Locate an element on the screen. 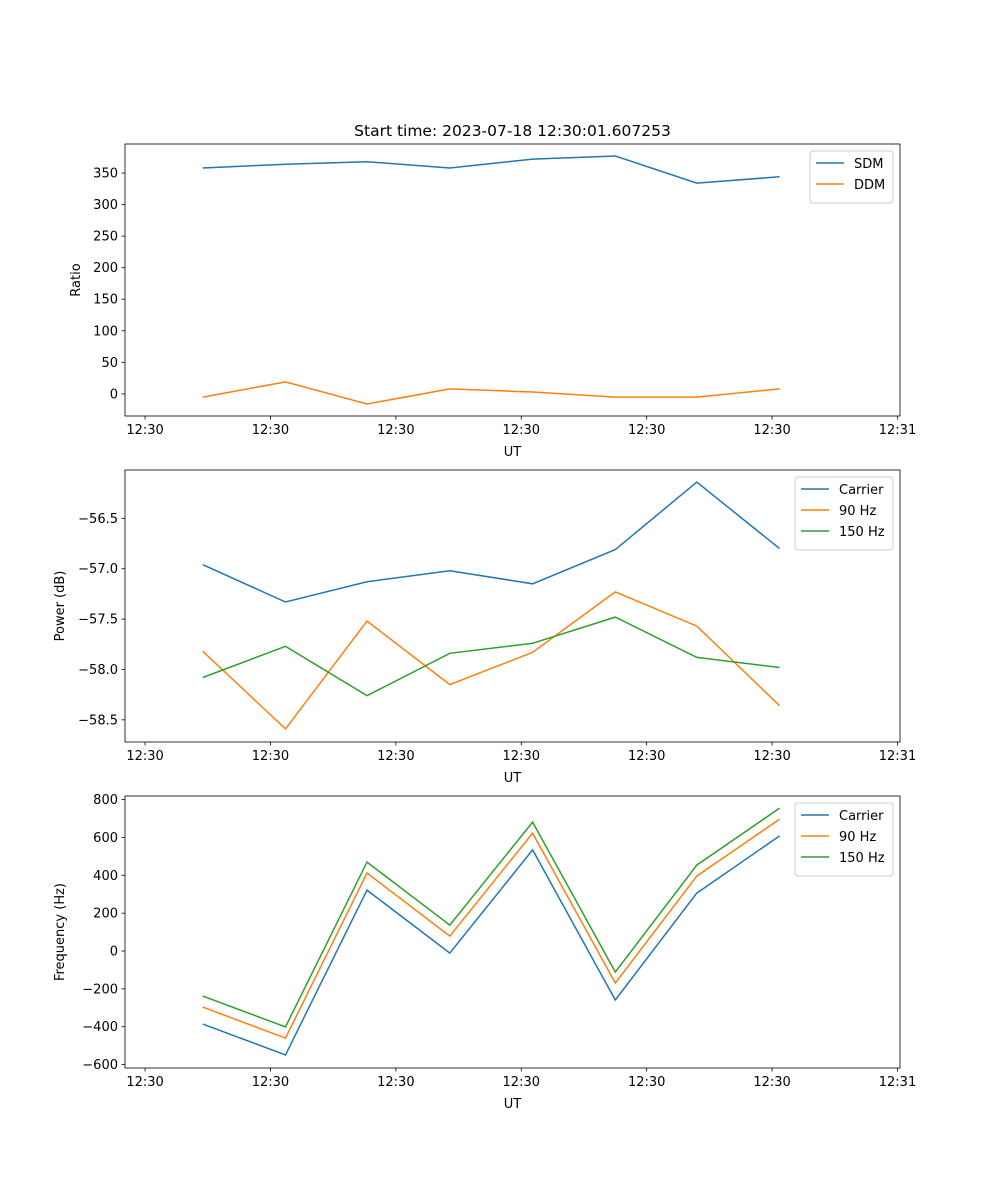 The image size is (1000, 1200). y-tick-label: −58.0 is located at coordinates (98, 670).